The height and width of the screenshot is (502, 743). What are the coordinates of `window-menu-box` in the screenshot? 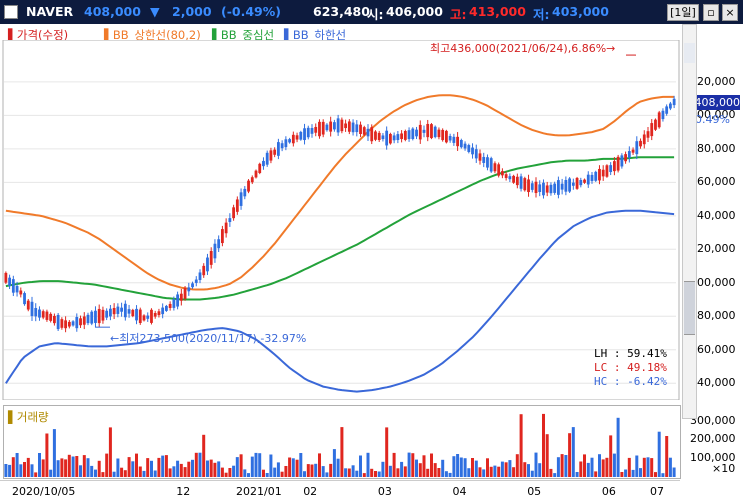 It's located at (11, 12).